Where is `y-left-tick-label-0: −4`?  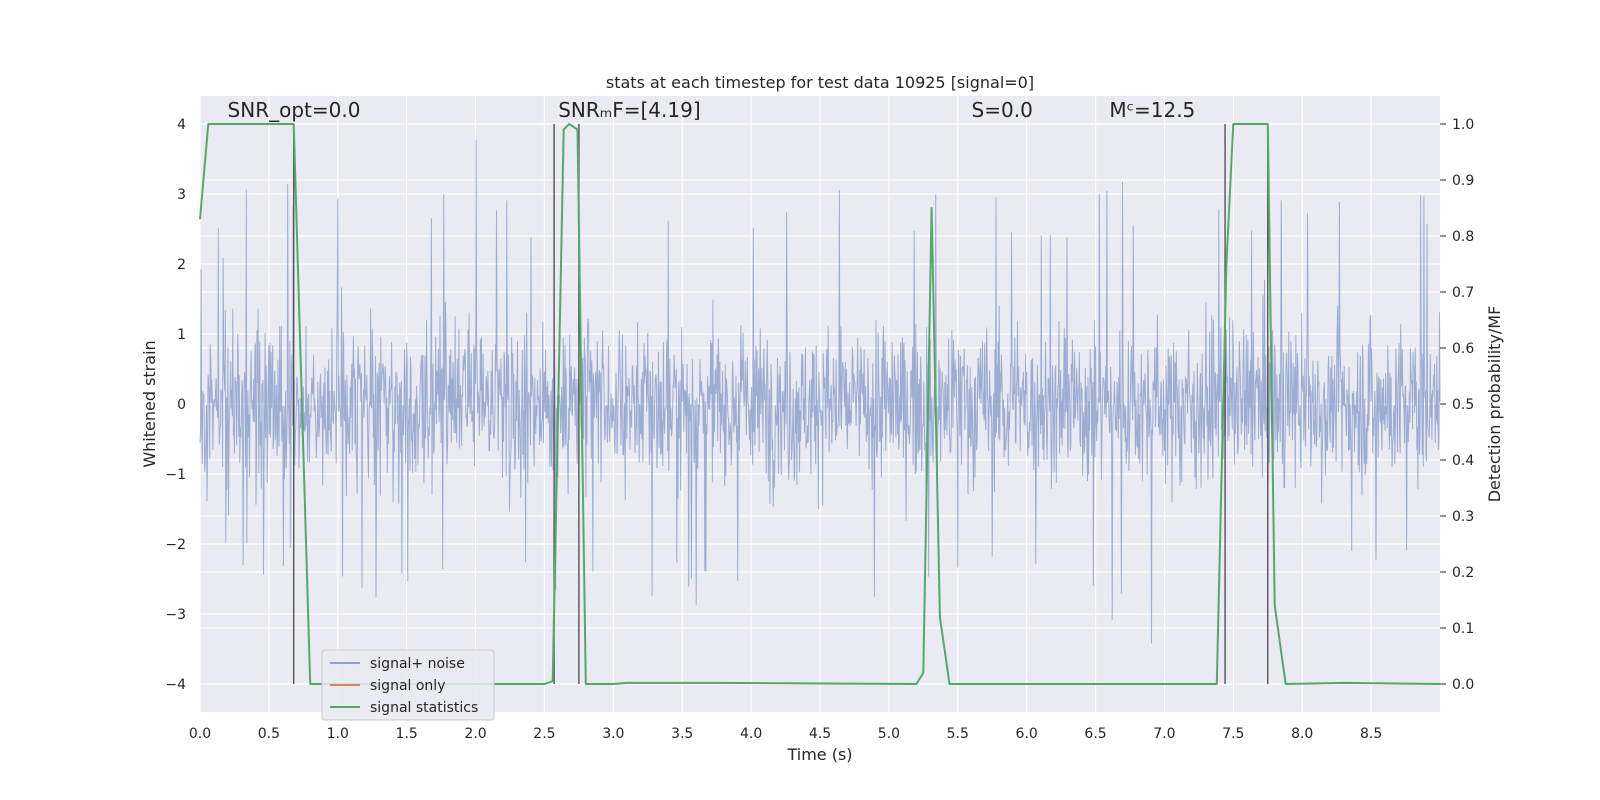
y-left-tick-label-0: −4 is located at coordinates (175, 685).